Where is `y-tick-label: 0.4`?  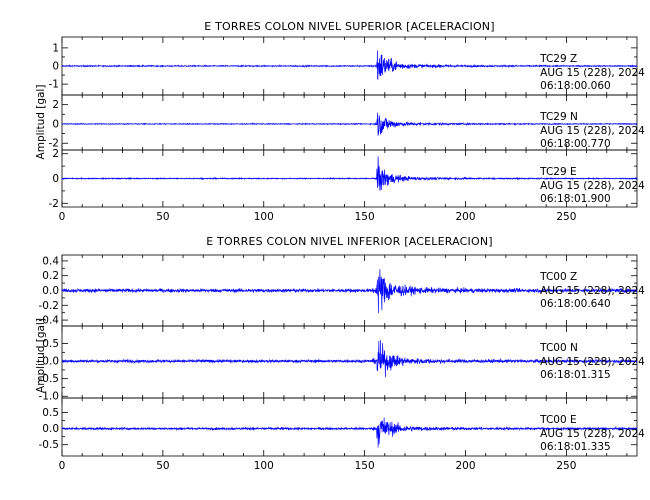 y-tick-label: 0.4 is located at coordinates (50, 261).